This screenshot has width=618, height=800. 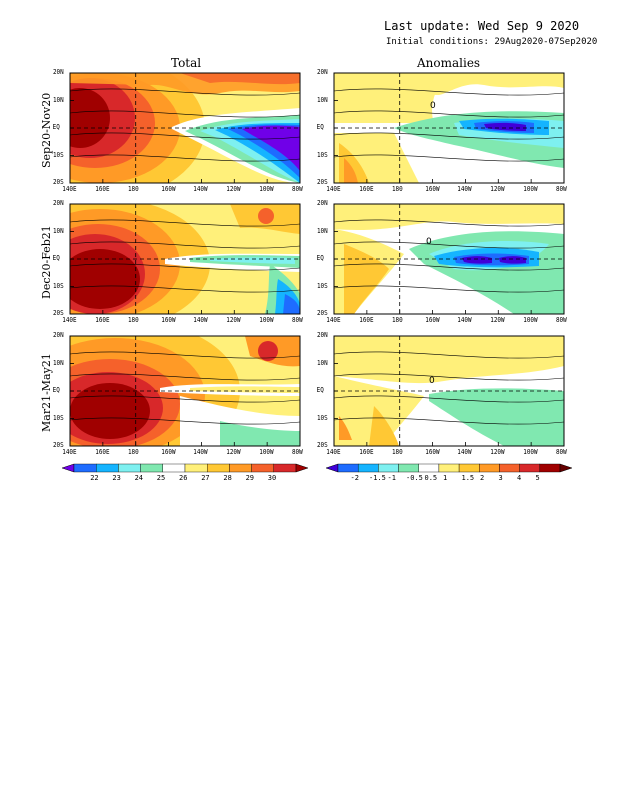 What do you see at coordinates (183, 478) in the screenshot?
I see `colorbar-label: 26` at bounding box center [183, 478].